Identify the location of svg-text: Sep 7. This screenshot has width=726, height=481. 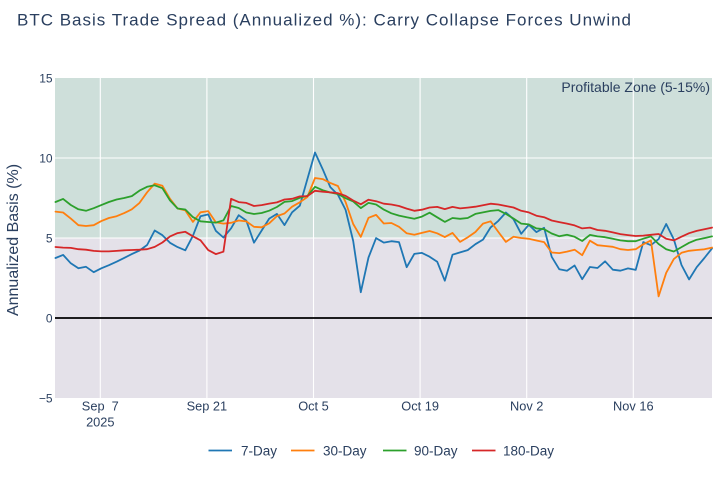
(100, 406).